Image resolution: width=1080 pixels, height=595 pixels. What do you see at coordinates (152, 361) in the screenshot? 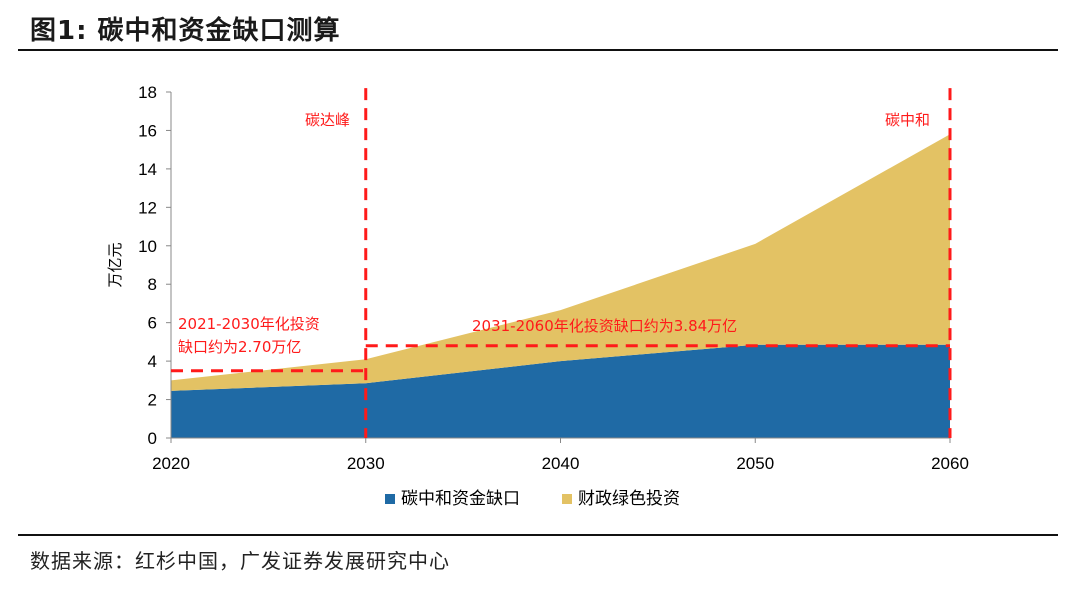
I see `y-tick-label: 4` at bounding box center [152, 361].